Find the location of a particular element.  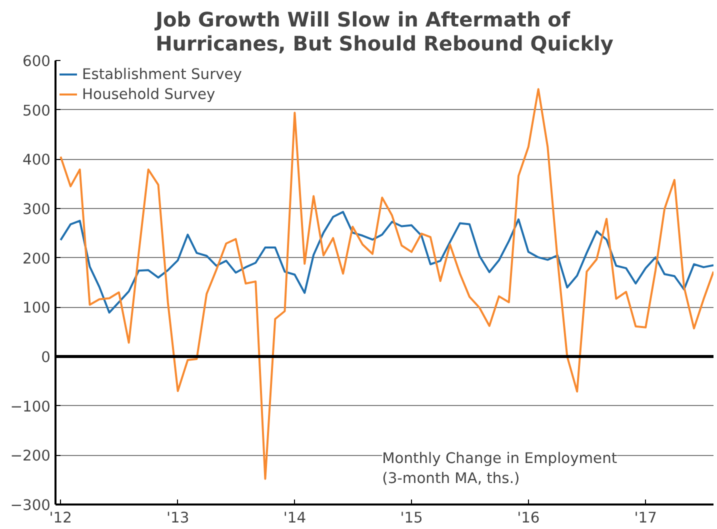

x-tick-label: '14 is located at coordinates (294, 518).